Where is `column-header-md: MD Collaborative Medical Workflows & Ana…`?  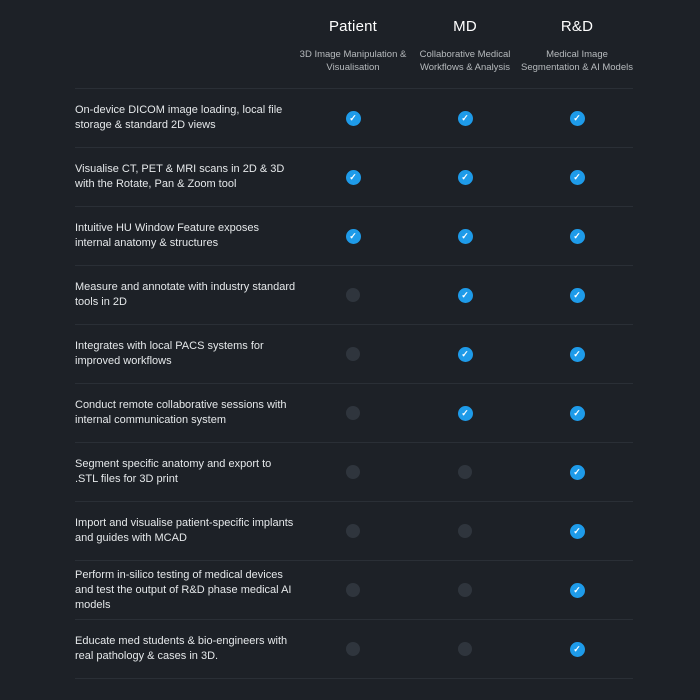
column-header-md: MD Collaborative Medical Workflows & Ana… is located at coordinates (465, 44).